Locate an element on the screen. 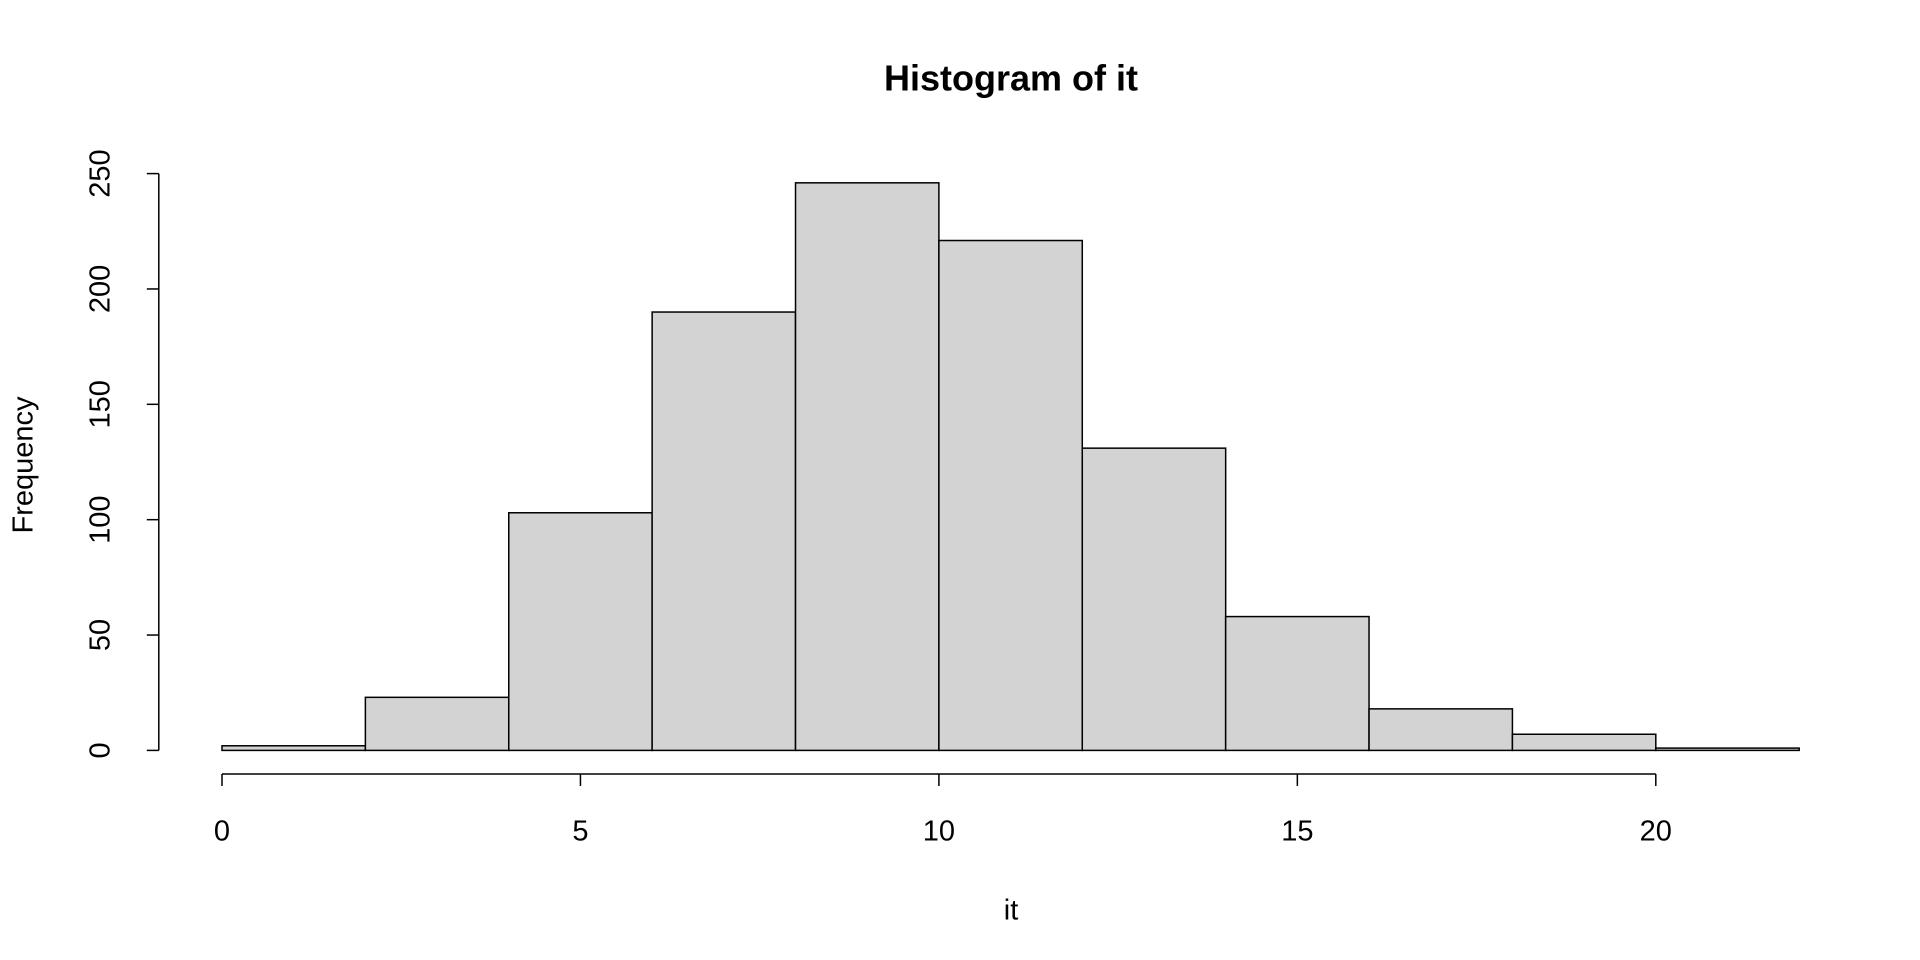 The width and height of the screenshot is (1920, 960). y-tick-label: 50 is located at coordinates (101, 635).